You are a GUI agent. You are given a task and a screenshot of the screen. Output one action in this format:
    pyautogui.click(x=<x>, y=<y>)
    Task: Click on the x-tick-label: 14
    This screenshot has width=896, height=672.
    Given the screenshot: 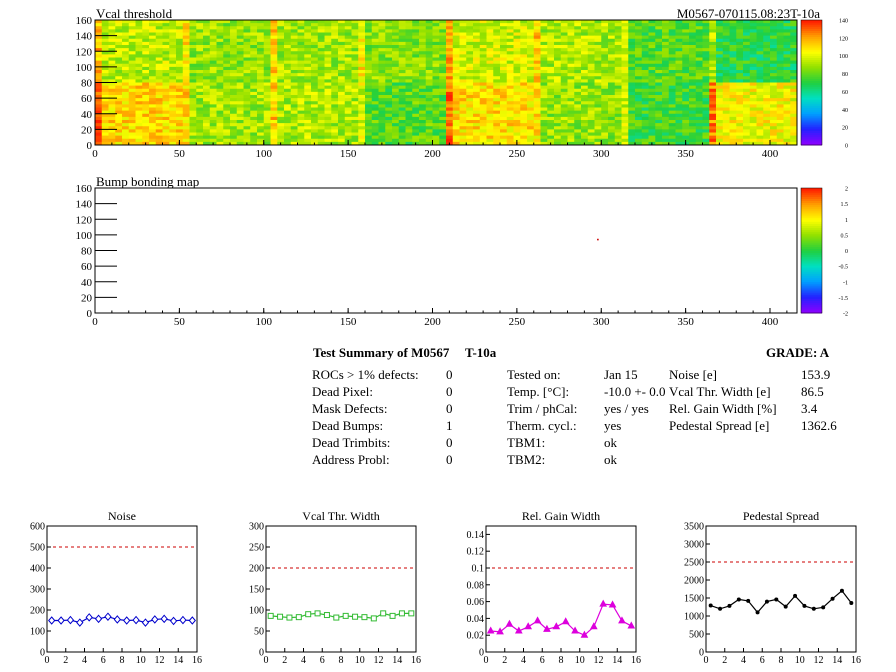 What is the action you would take?
    pyautogui.click(x=397, y=660)
    